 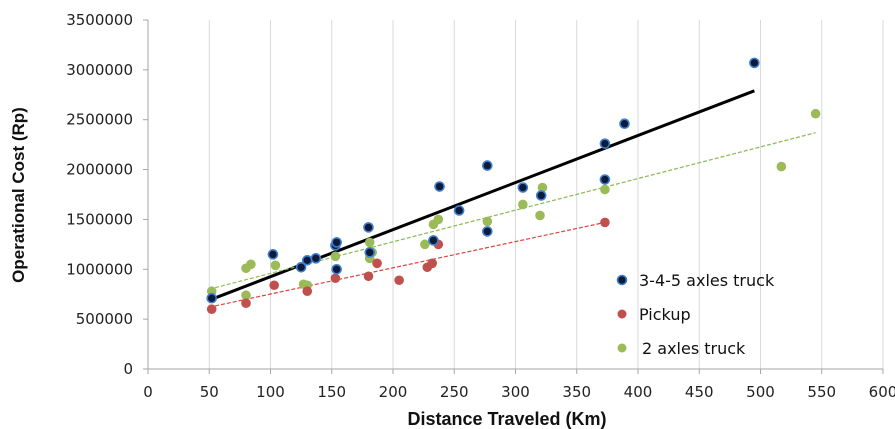 What do you see at coordinates (128, 369) in the screenshot?
I see `y-tick-label: 0` at bounding box center [128, 369].